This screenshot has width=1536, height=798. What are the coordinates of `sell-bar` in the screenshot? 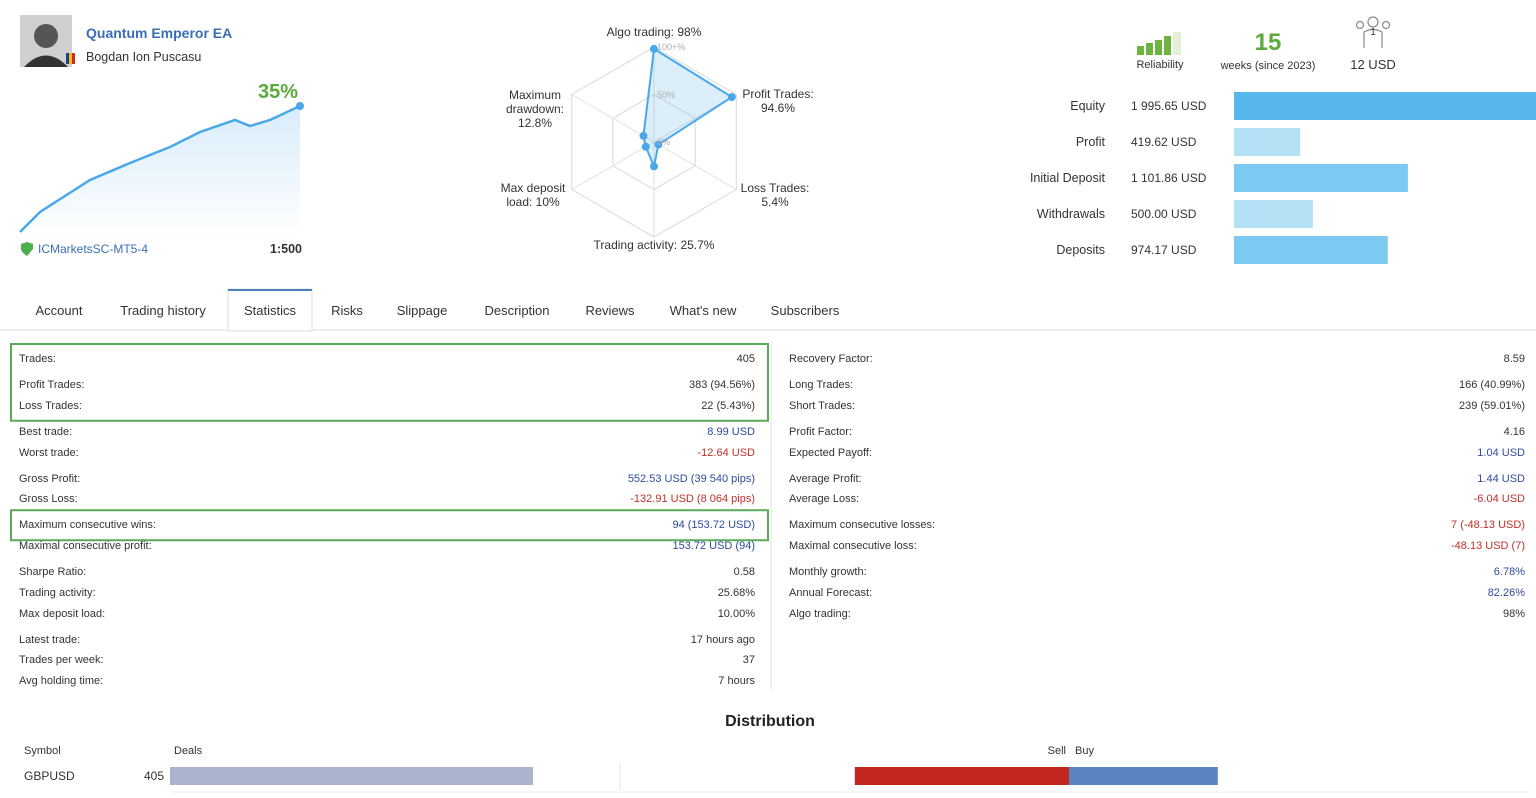 It's located at (961, 776).